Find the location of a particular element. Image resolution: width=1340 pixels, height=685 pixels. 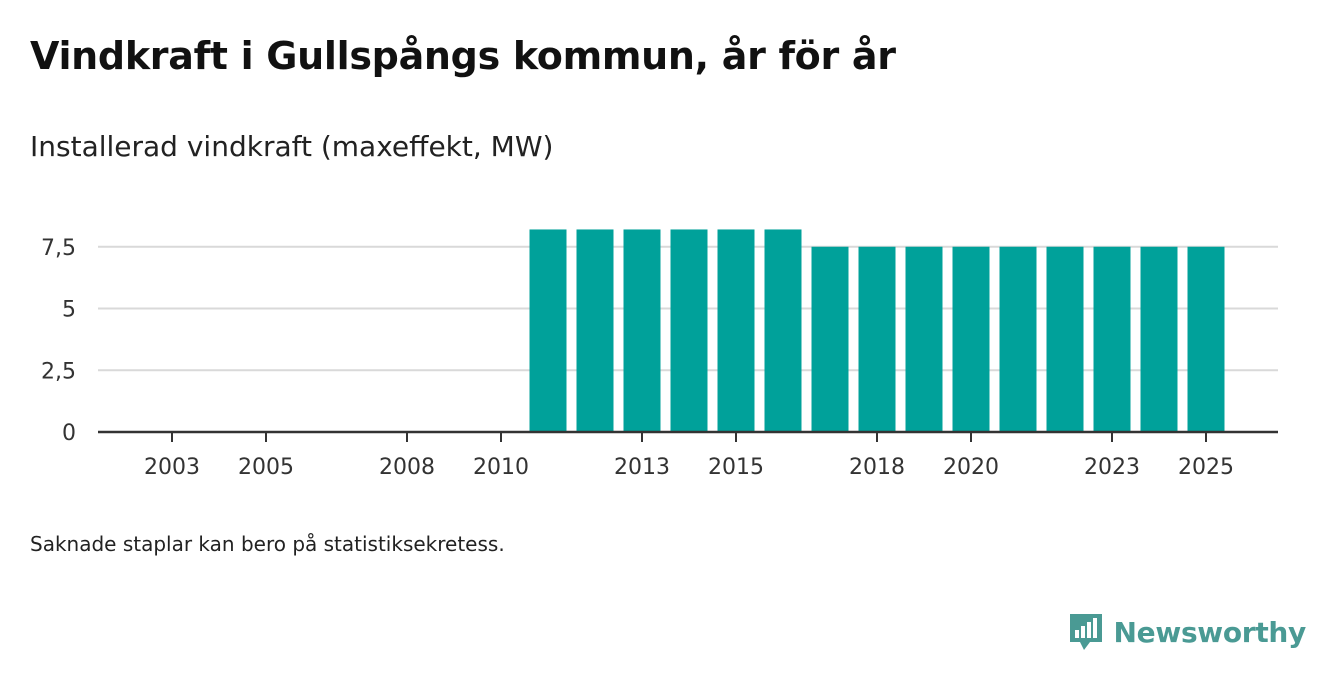

y-tick-label: 5 is located at coordinates (69, 310).